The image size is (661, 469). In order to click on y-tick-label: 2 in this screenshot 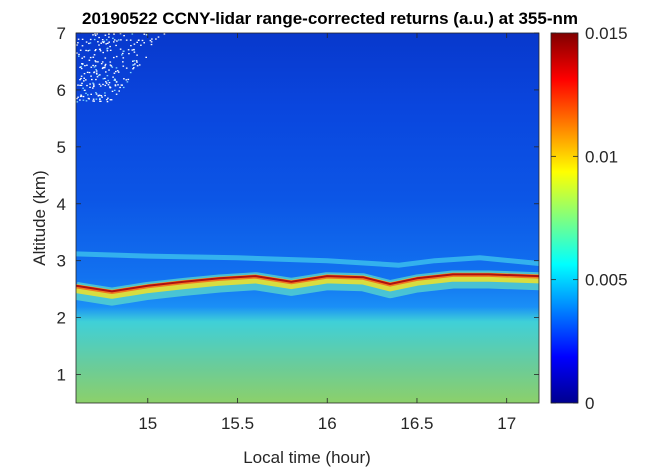, I will do `click(61, 318)`.